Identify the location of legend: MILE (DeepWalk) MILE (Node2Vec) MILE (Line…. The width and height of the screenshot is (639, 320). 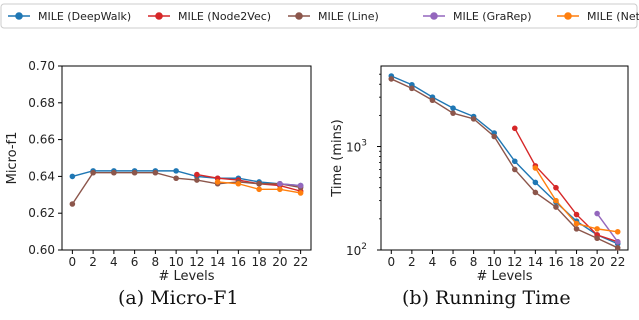
(319, 16).